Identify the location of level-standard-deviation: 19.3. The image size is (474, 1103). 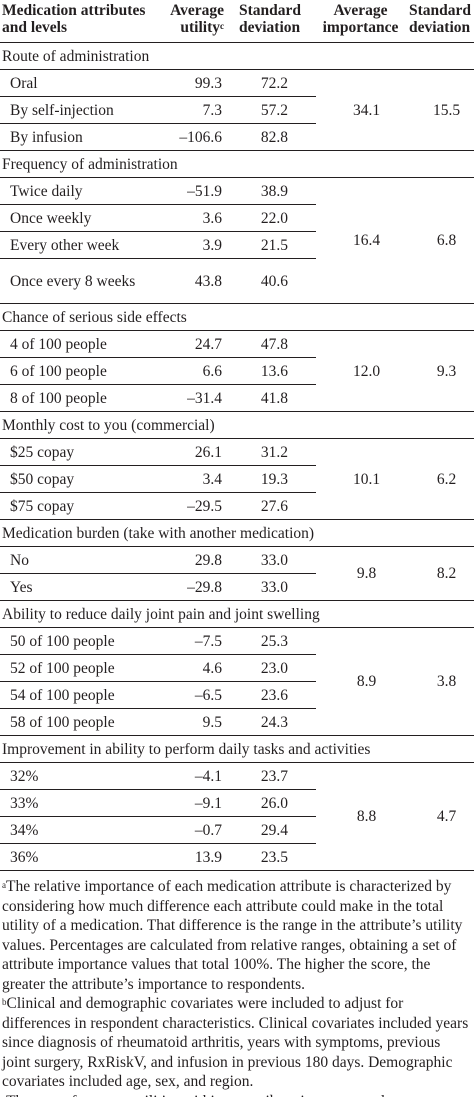
(273, 479).